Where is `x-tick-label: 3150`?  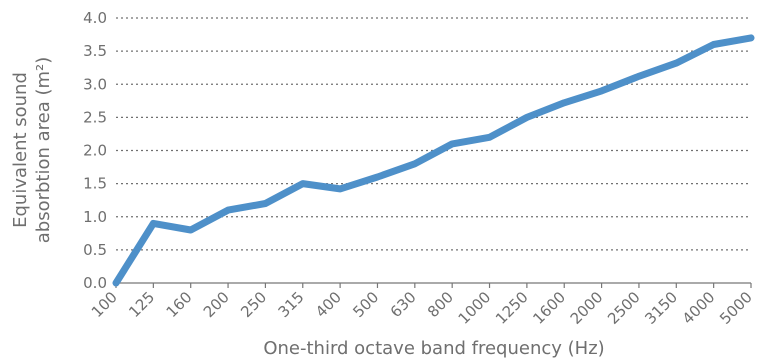
x-tick-label: 3150 is located at coordinates (661, 308).